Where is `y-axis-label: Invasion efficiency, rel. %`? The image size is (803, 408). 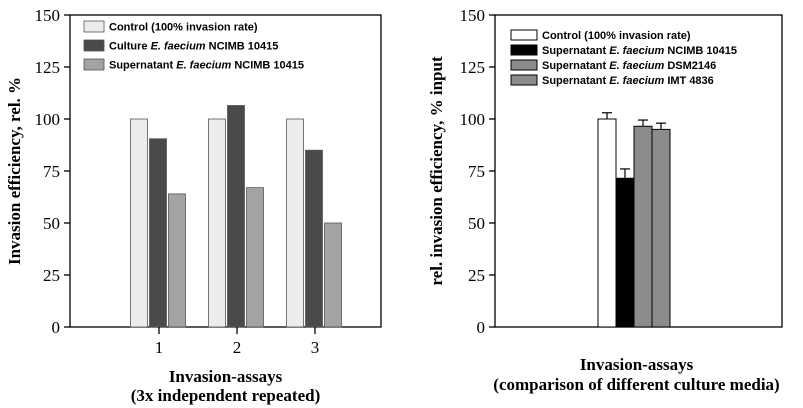 y-axis-label: Invasion efficiency, rel. % is located at coordinates (14, 171).